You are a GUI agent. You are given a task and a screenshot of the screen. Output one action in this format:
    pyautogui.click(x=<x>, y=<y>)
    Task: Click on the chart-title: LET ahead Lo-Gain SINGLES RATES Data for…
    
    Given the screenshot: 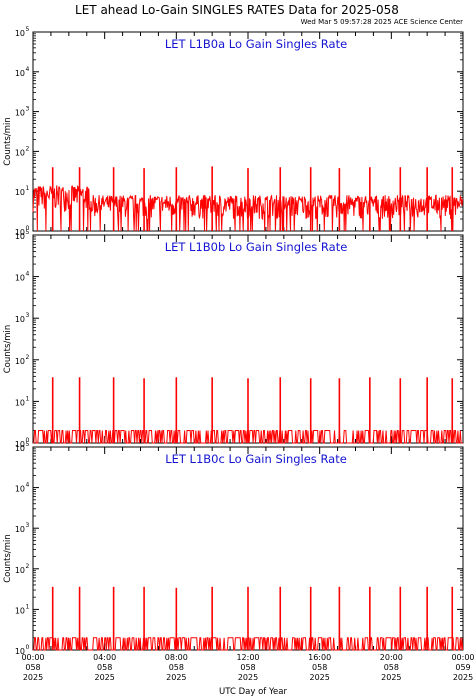 What is the action you would take?
    pyautogui.click(x=237, y=10)
    